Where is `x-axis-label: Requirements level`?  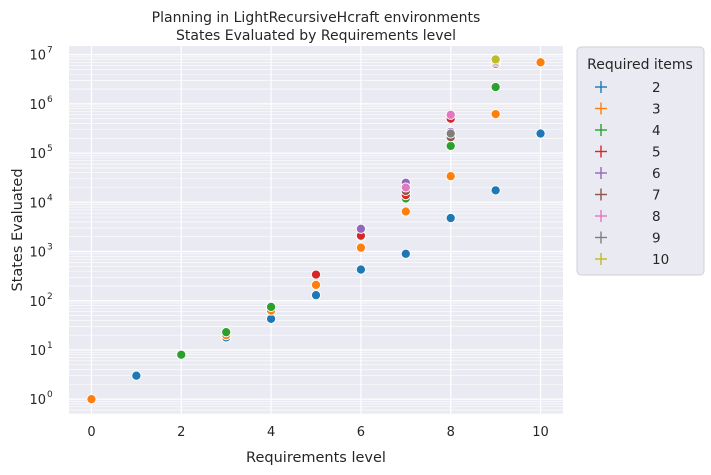 x-axis-label: Requirements level is located at coordinates (316, 458).